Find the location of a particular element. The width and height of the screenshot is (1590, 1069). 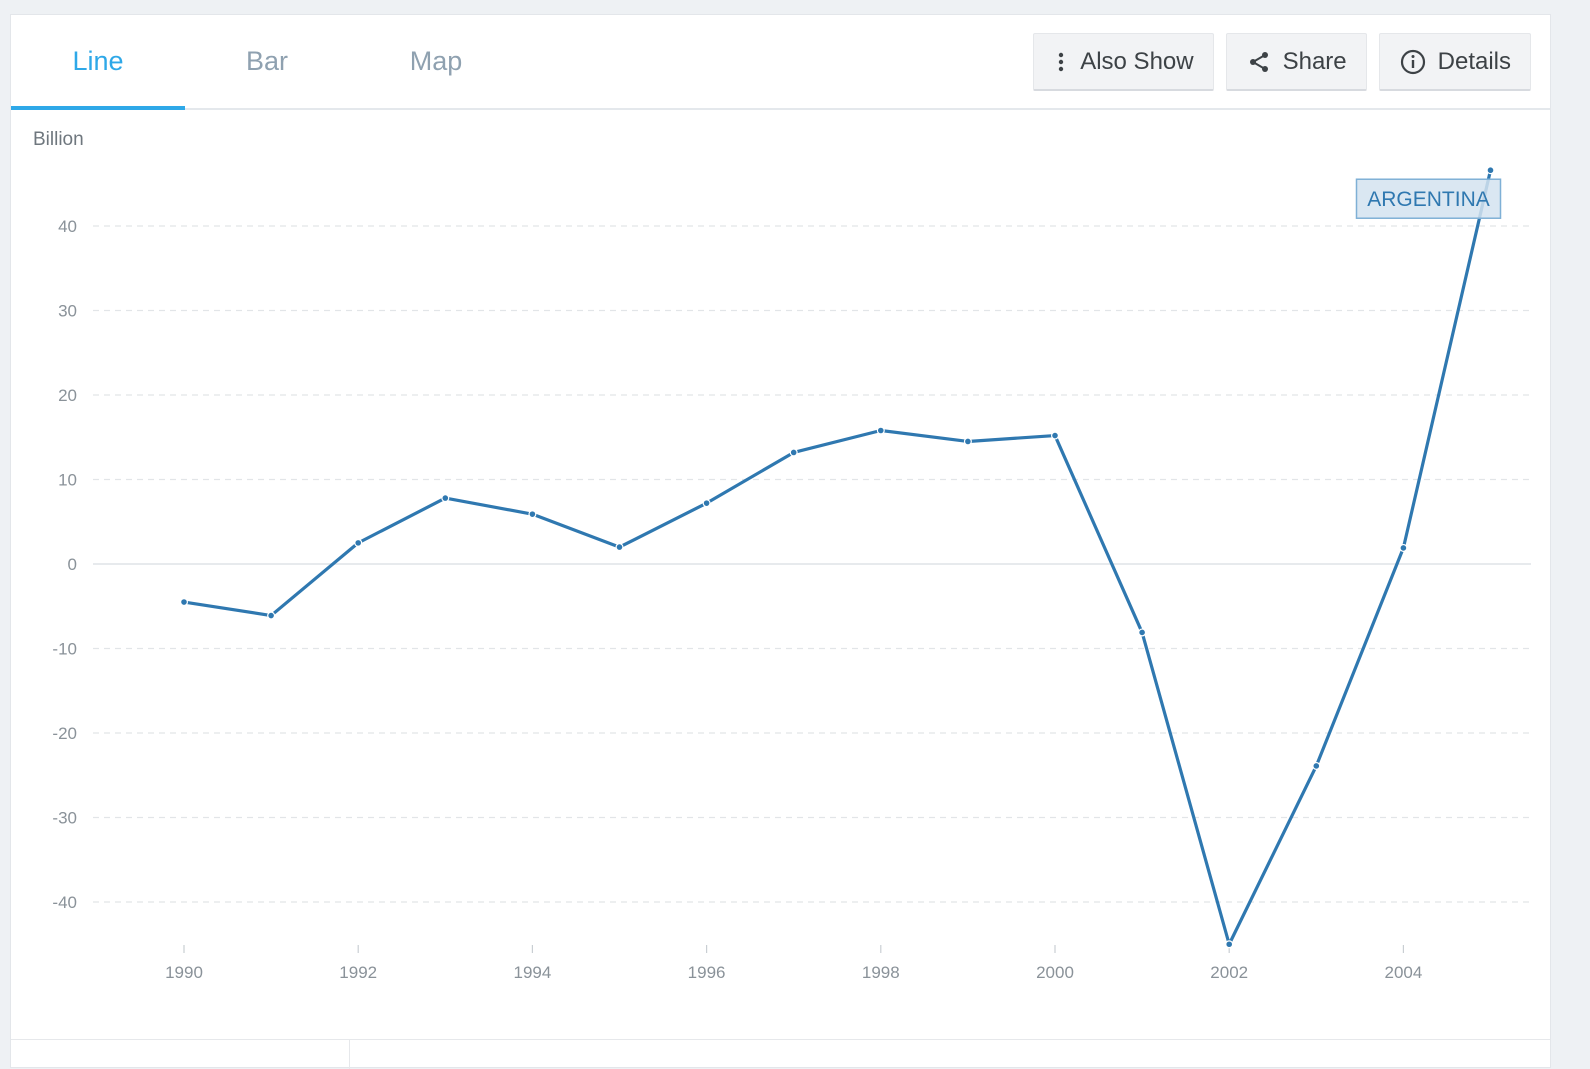

tab-line-label: Line is located at coordinates (98, 61).